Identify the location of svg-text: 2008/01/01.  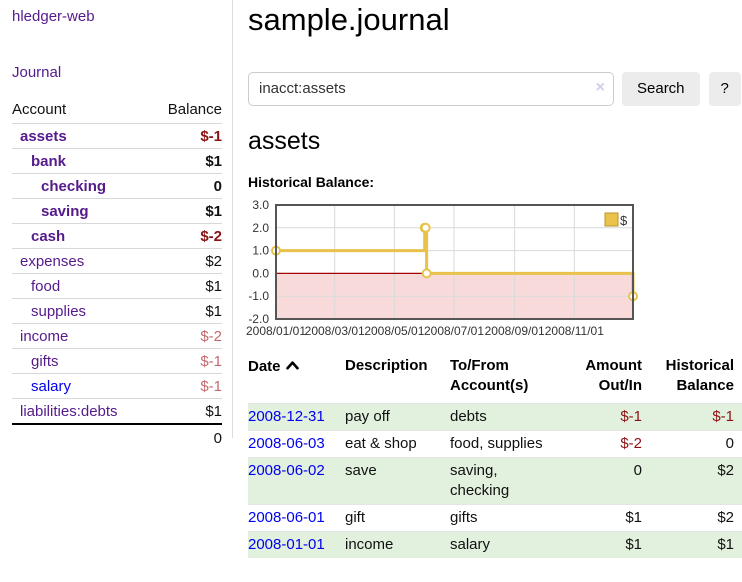
(276, 331).